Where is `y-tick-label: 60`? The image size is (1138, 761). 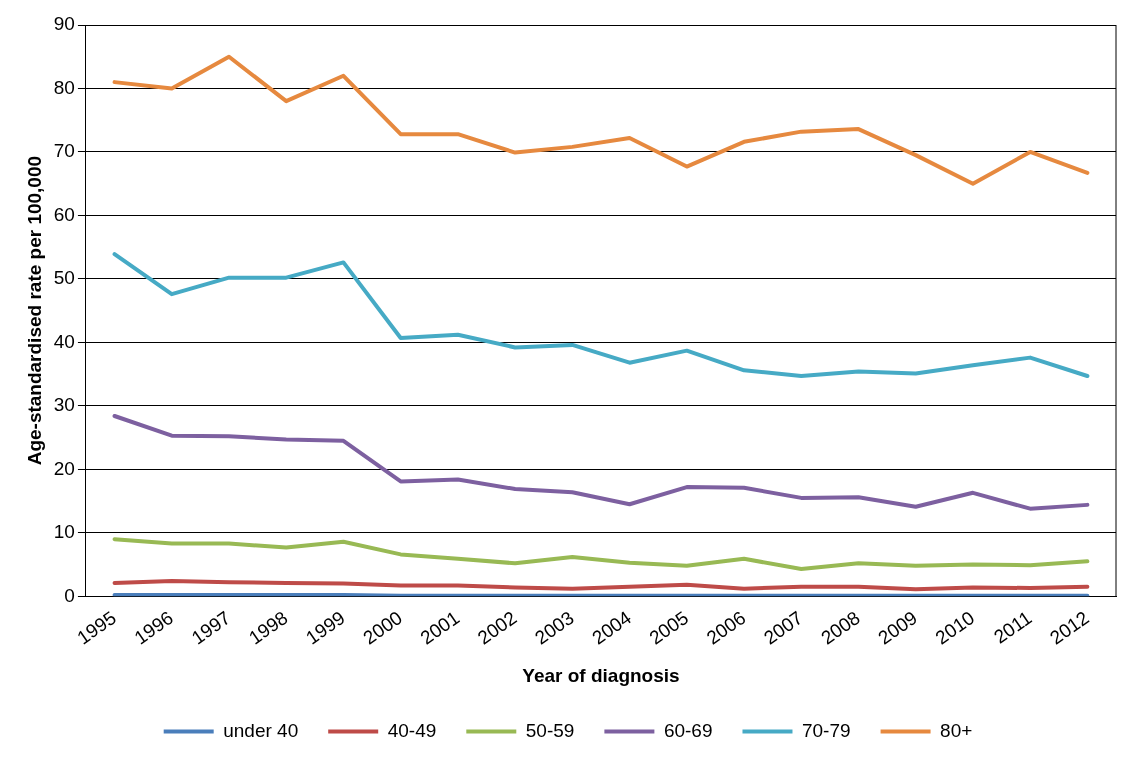
y-tick-label: 60 is located at coordinates (64, 214).